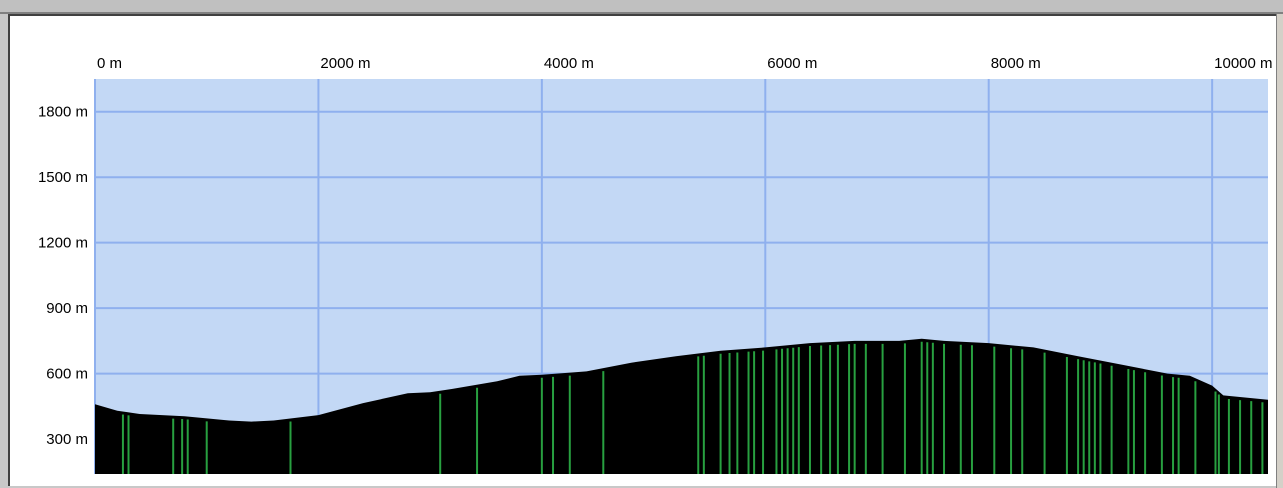 The width and height of the screenshot is (1283, 488). I want to click on y-tick-label: 600 m, so click(67, 374).